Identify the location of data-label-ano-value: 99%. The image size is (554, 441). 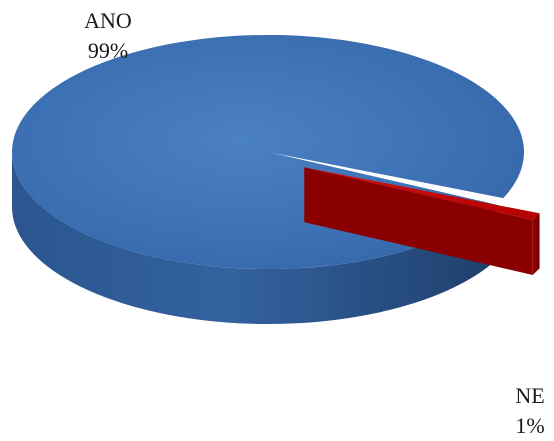
(108, 50).